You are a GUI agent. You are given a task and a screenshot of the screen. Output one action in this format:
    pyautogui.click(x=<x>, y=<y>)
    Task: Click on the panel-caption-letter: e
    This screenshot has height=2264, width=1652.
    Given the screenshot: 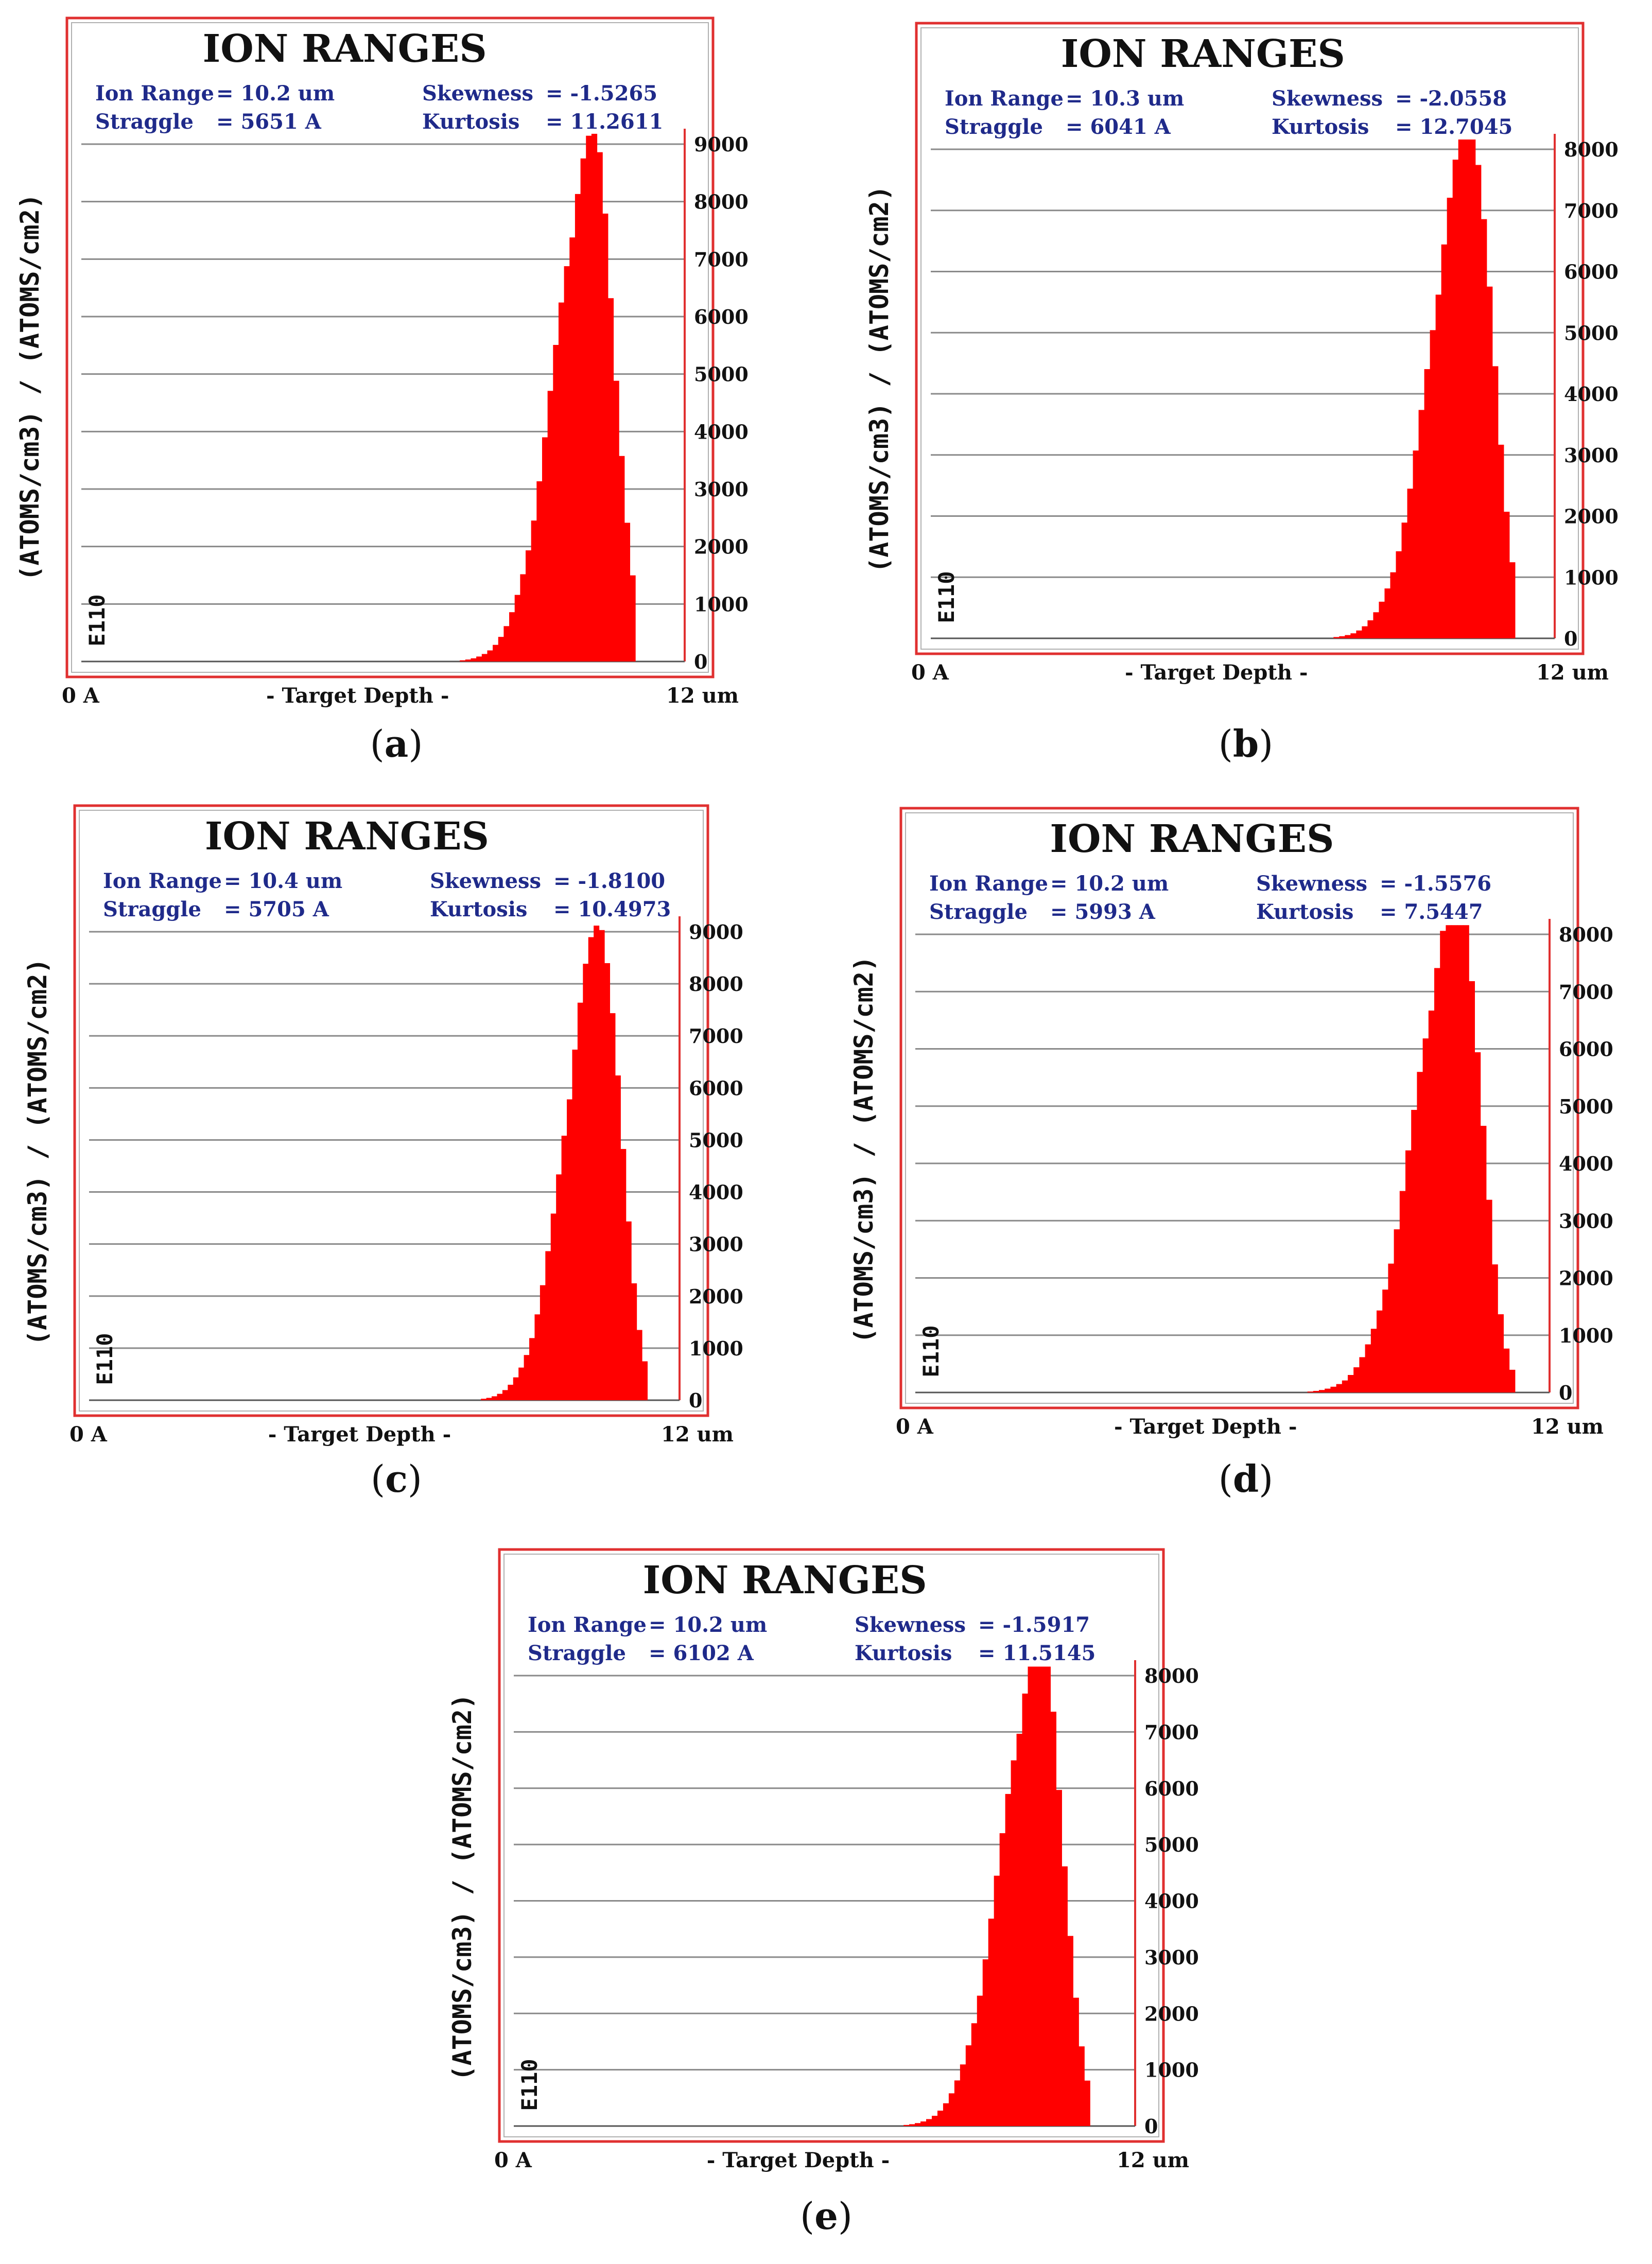 What is the action you would take?
    pyautogui.click(x=826, y=2216)
    